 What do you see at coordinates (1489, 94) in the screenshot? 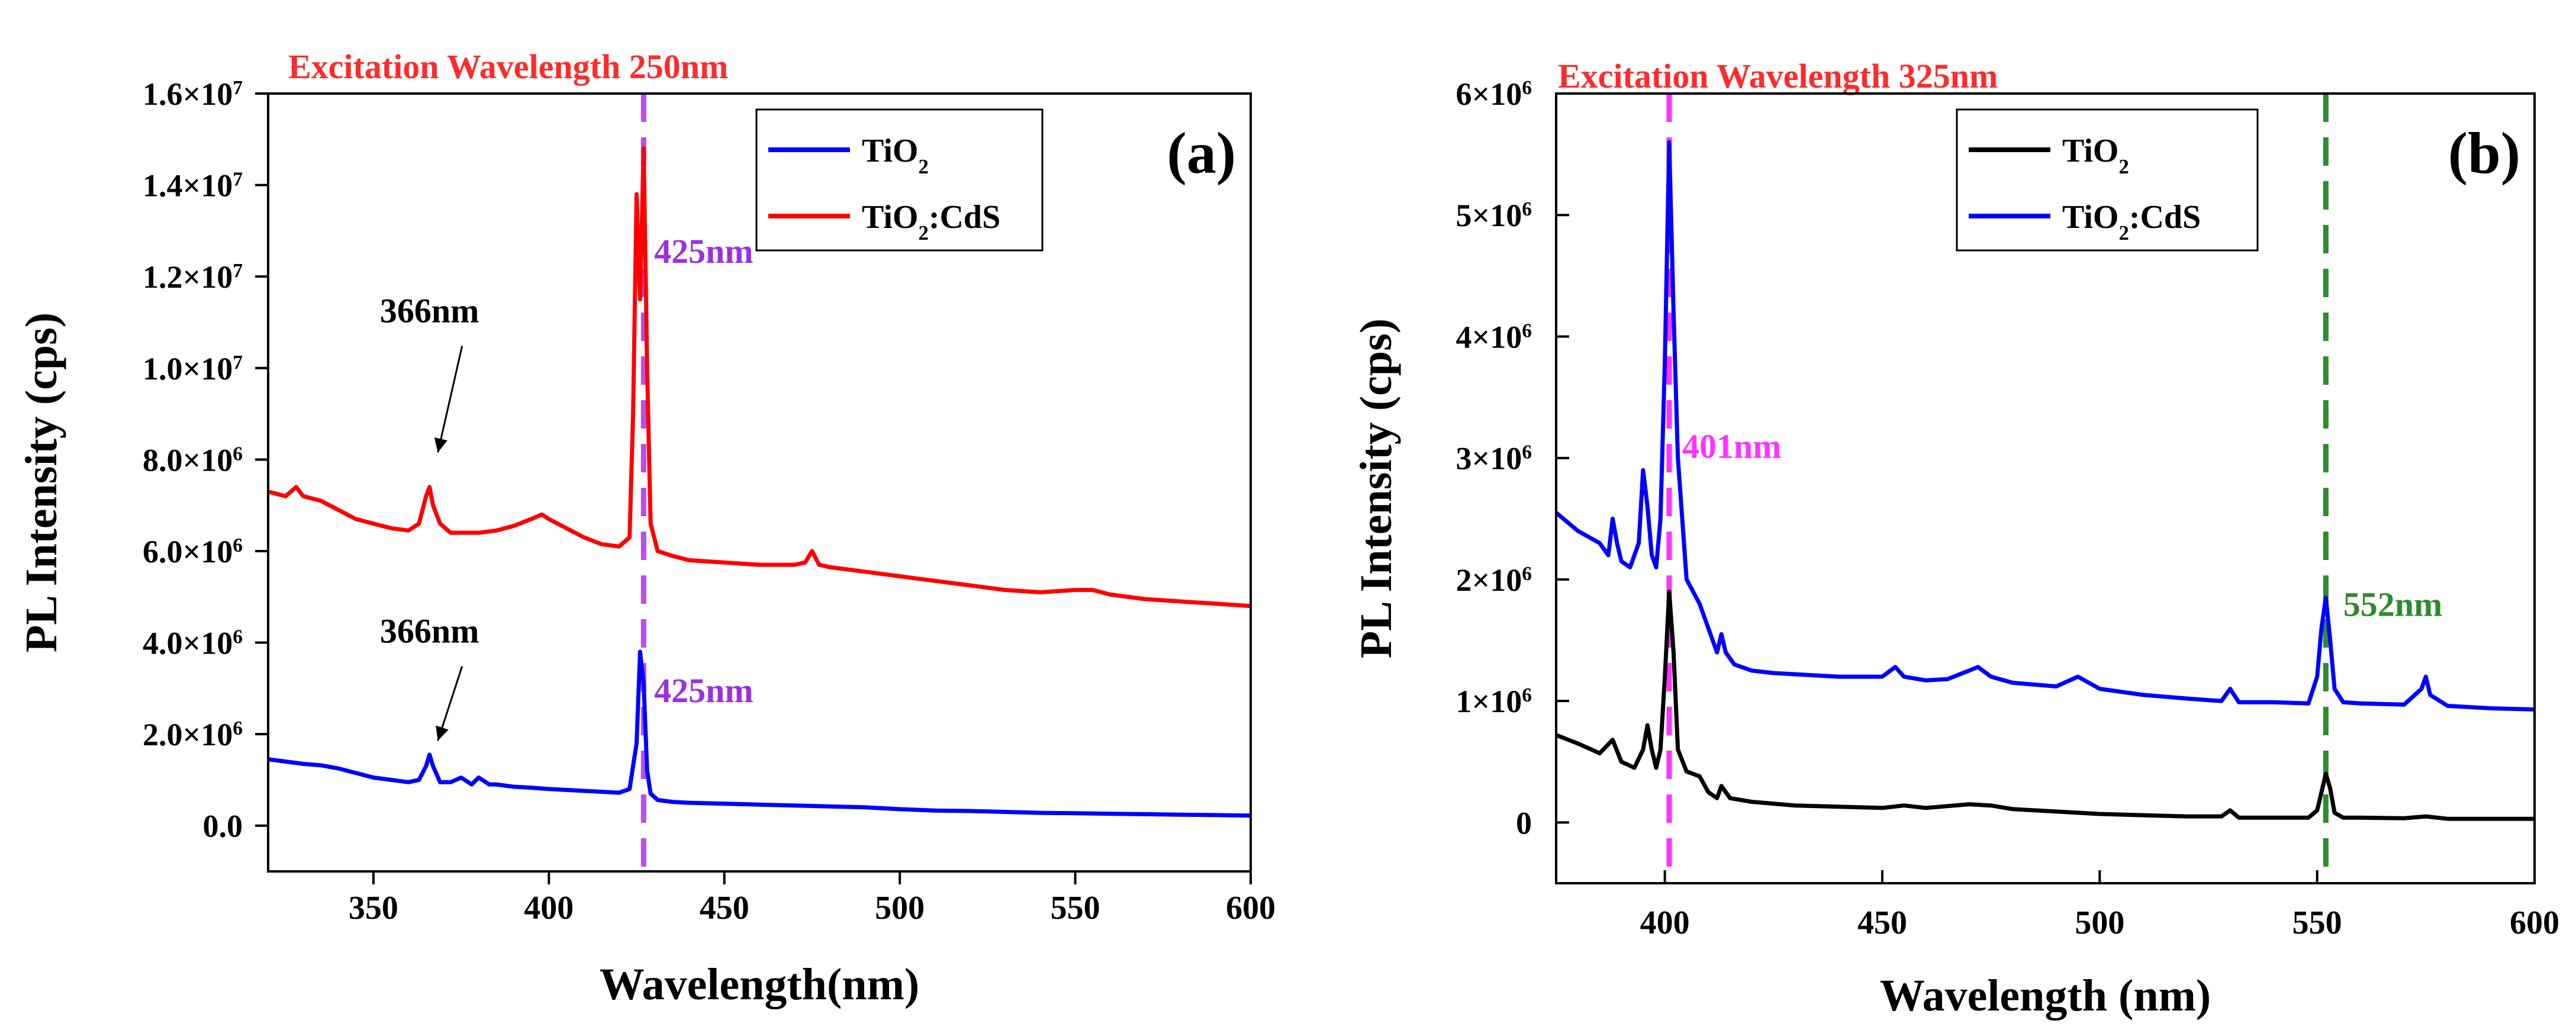
I see `y-tick-label-6-part-0: 6×10` at bounding box center [1489, 94].